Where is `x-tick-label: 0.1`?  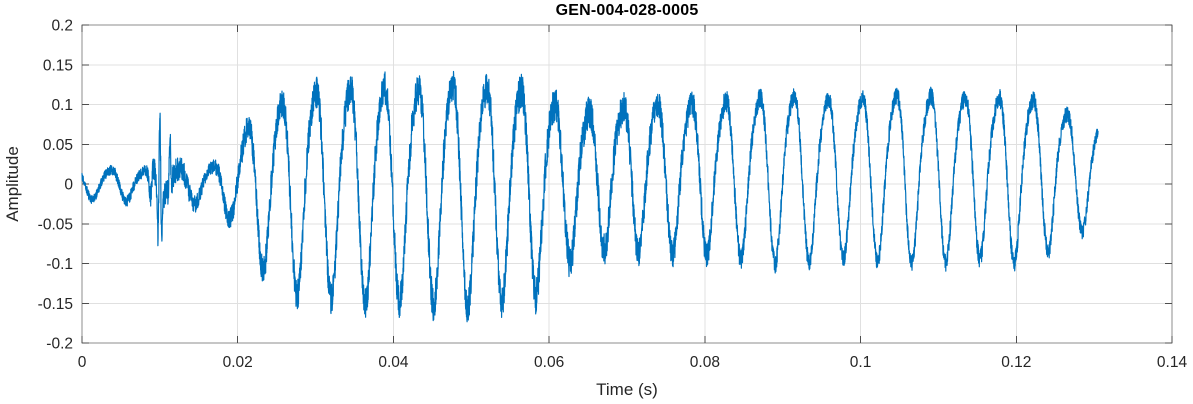
x-tick-label: 0.1 is located at coordinates (861, 362).